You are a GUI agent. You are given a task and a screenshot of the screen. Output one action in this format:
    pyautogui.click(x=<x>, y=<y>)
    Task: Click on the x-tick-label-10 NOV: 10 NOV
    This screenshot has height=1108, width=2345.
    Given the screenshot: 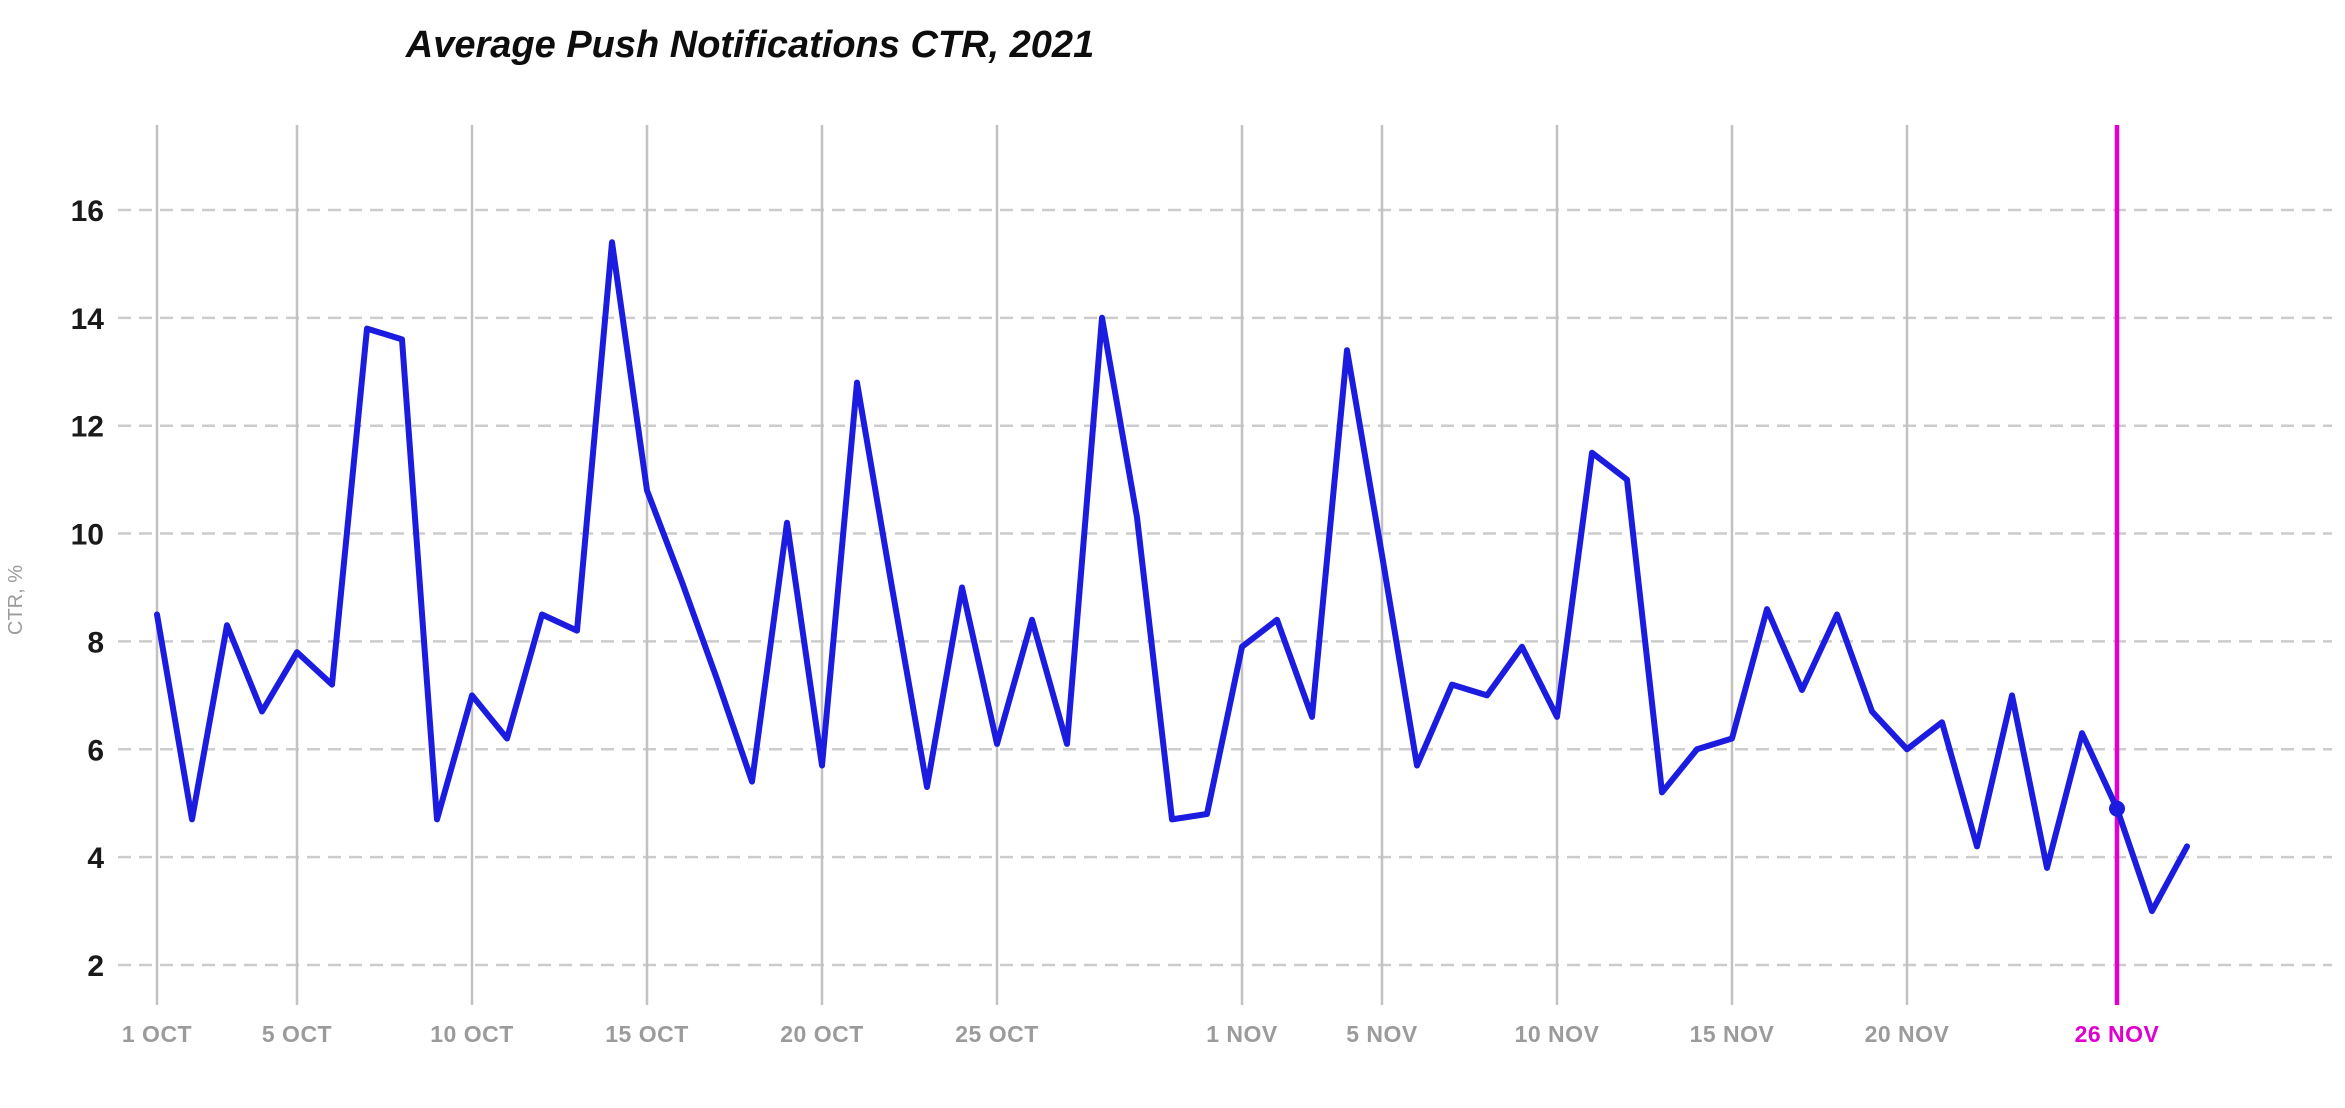 What is the action you would take?
    pyautogui.click(x=1557, y=1034)
    